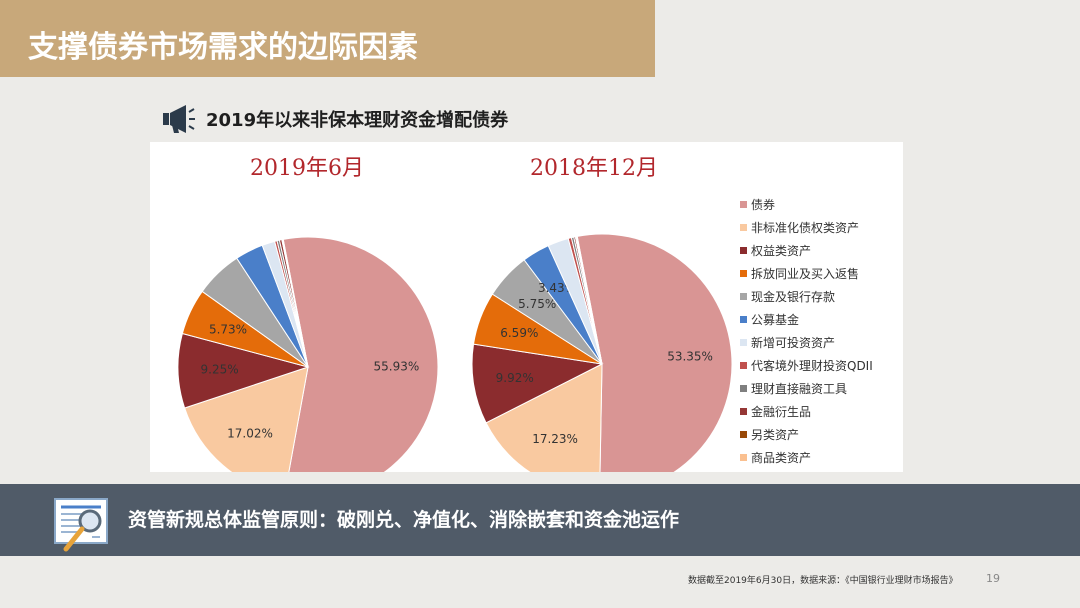  I want to click on legend-label: 金融衍生品, so click(781, 411).